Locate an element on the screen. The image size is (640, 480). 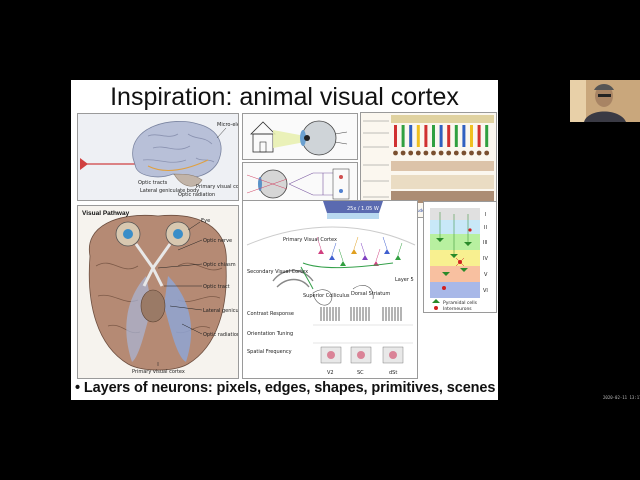
recording-timestamp: 2020-02-11 13:17:18 is located at coordinates (621, 397).